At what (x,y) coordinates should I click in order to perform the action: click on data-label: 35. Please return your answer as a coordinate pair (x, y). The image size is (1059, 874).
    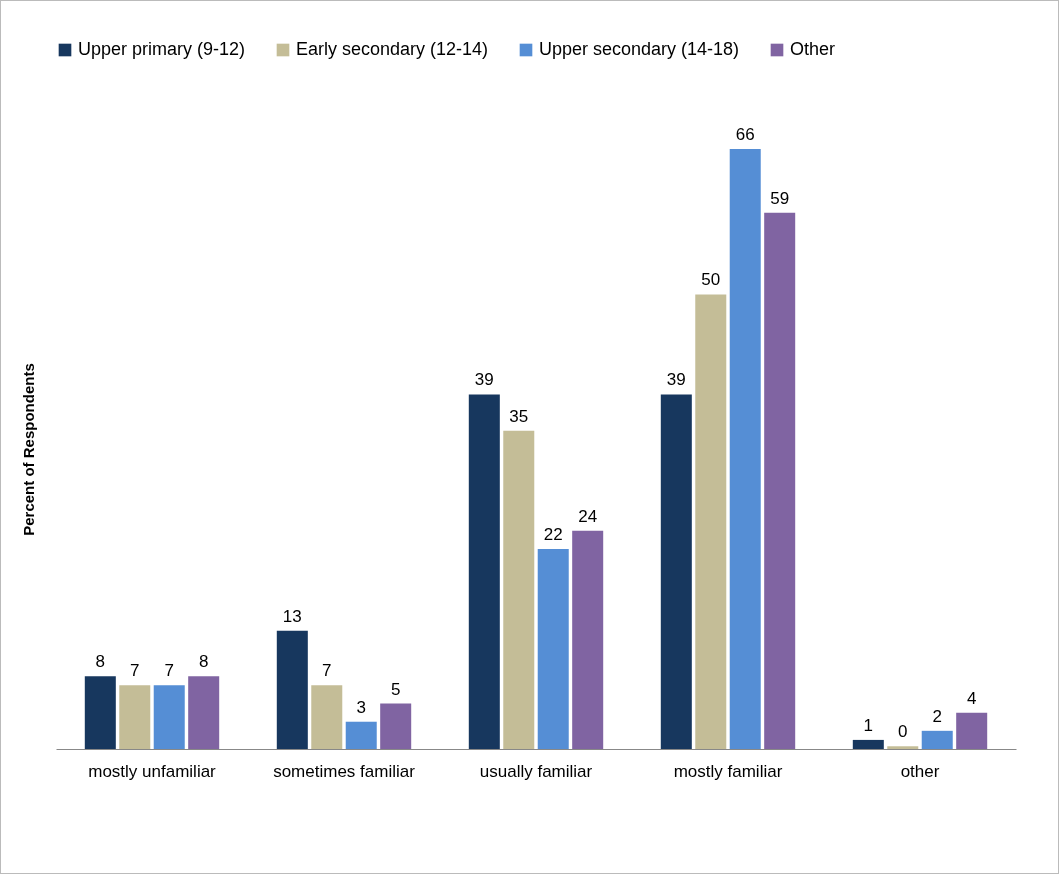
    Looking at the image, I should click on (519, 416).